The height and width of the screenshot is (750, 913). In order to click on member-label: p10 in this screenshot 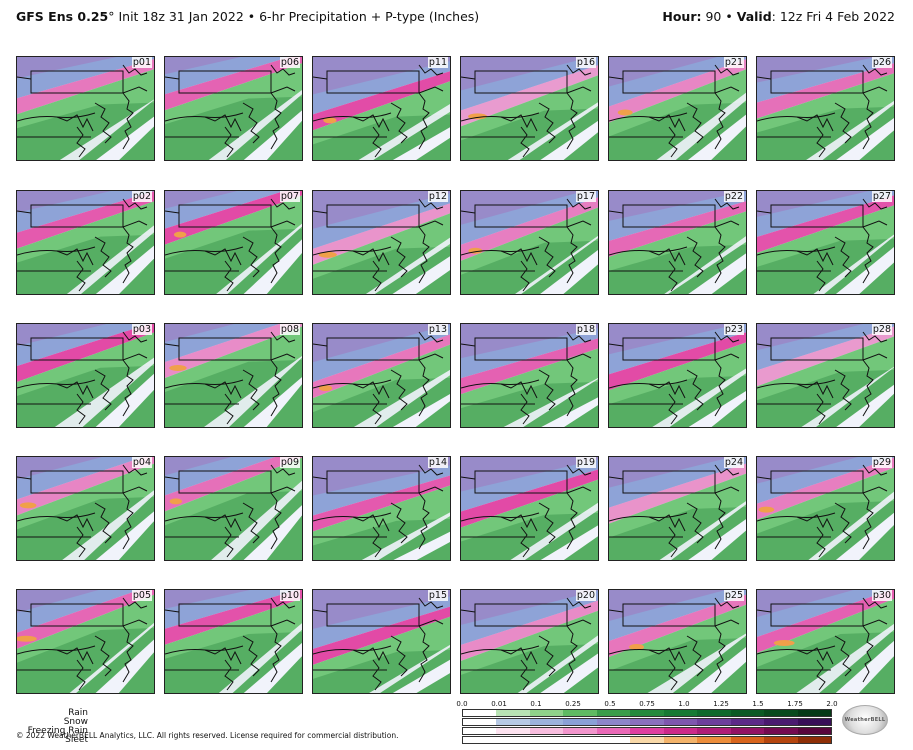, I will do `click(289, 595)`.